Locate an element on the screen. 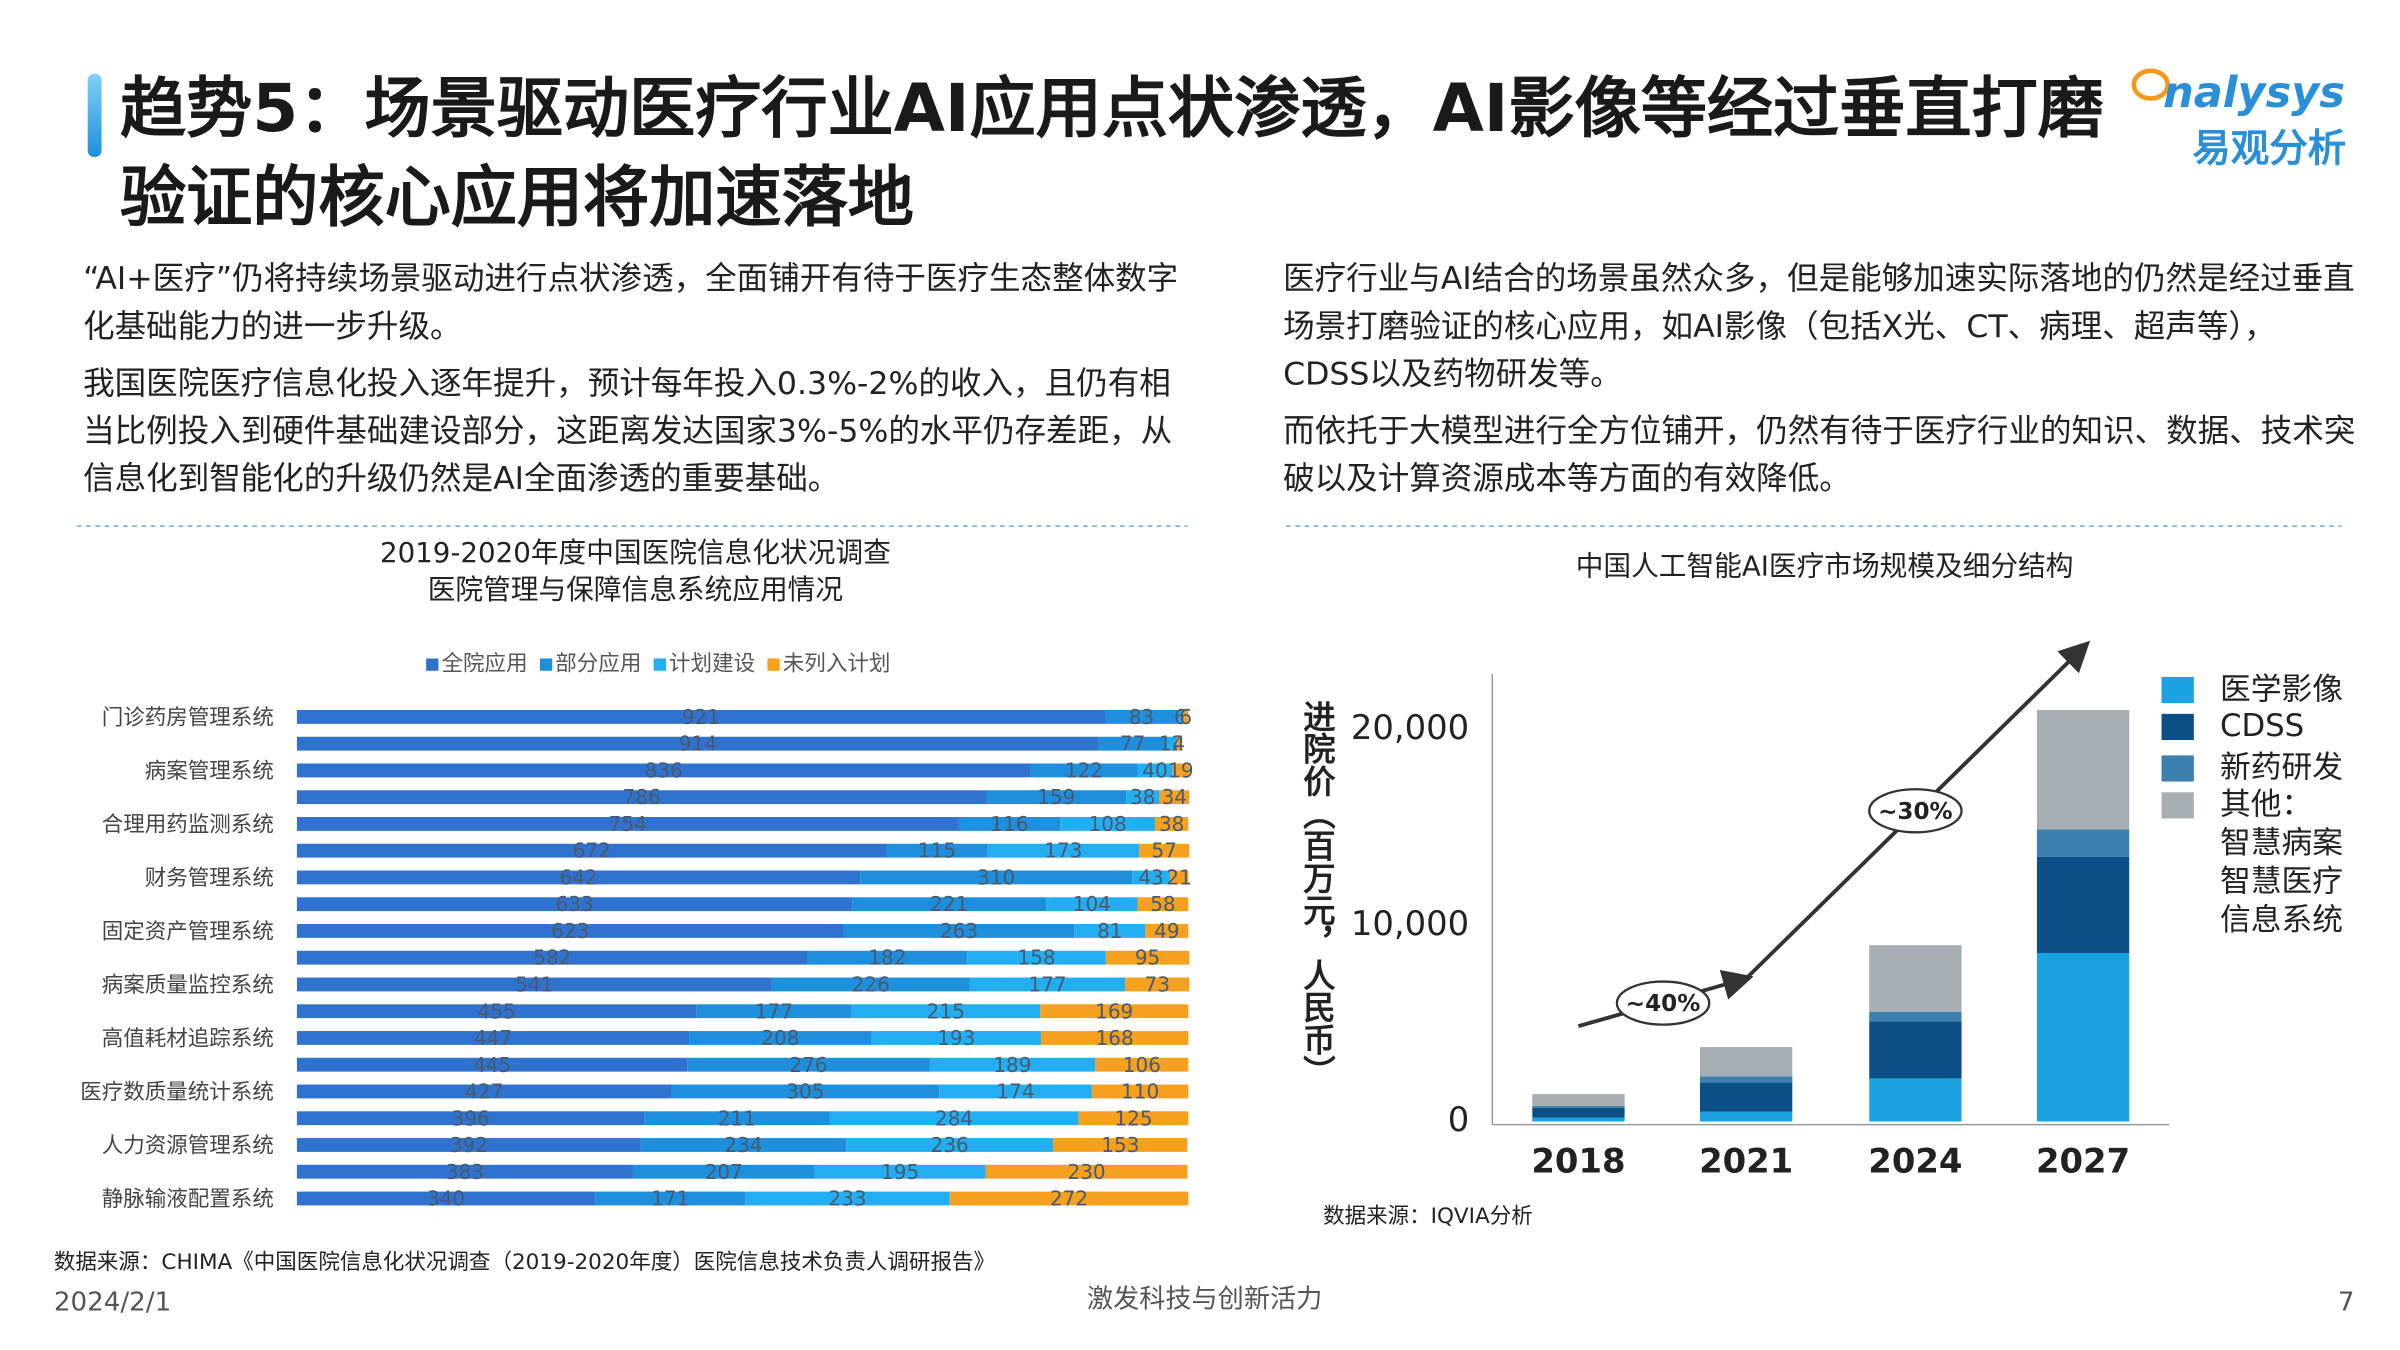 This screenshot has height=1350, width=2400. logo-cn: 易观分析 is located at coordinates (2269, 148).